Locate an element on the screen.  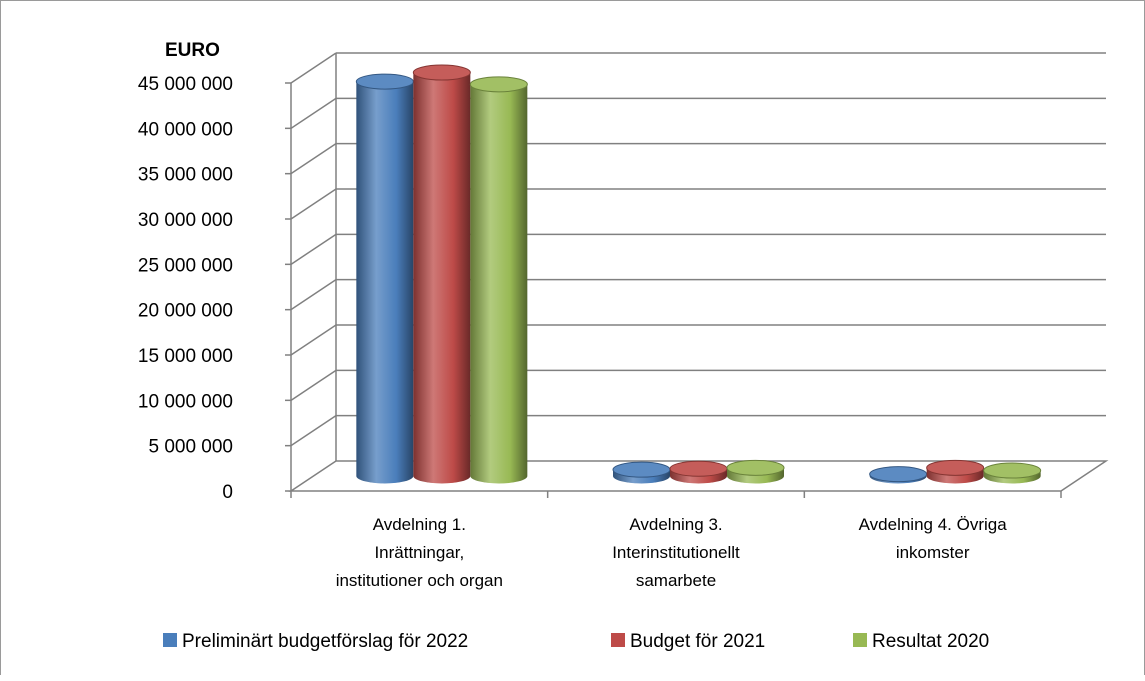
y-tick-label: 5 000 000 is located at coordinates (190, 447).